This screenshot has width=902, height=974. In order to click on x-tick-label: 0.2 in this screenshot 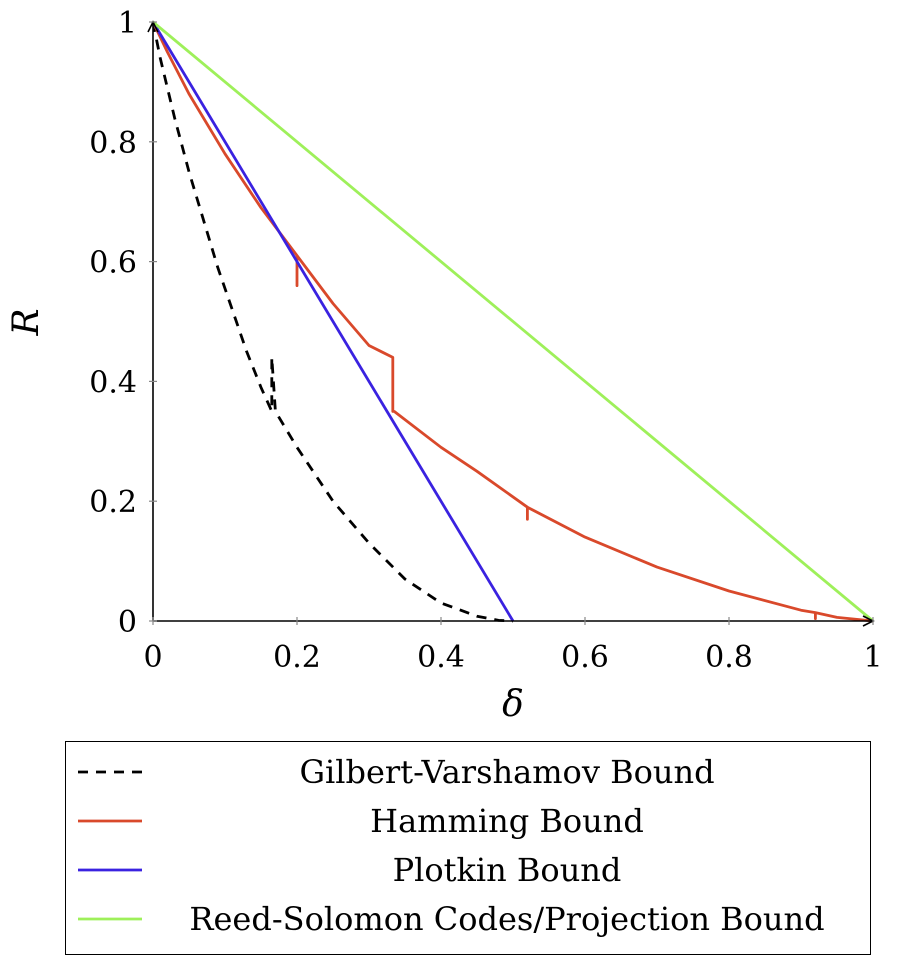, I will do `click(297, 657)`.